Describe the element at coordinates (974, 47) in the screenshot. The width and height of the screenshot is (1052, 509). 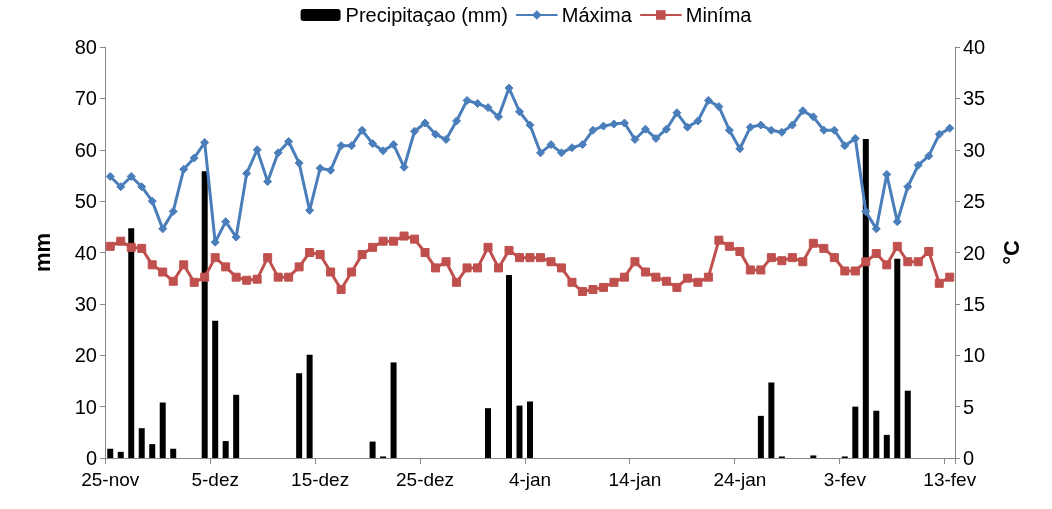
I see `y2-tick-label: 40` at that location.